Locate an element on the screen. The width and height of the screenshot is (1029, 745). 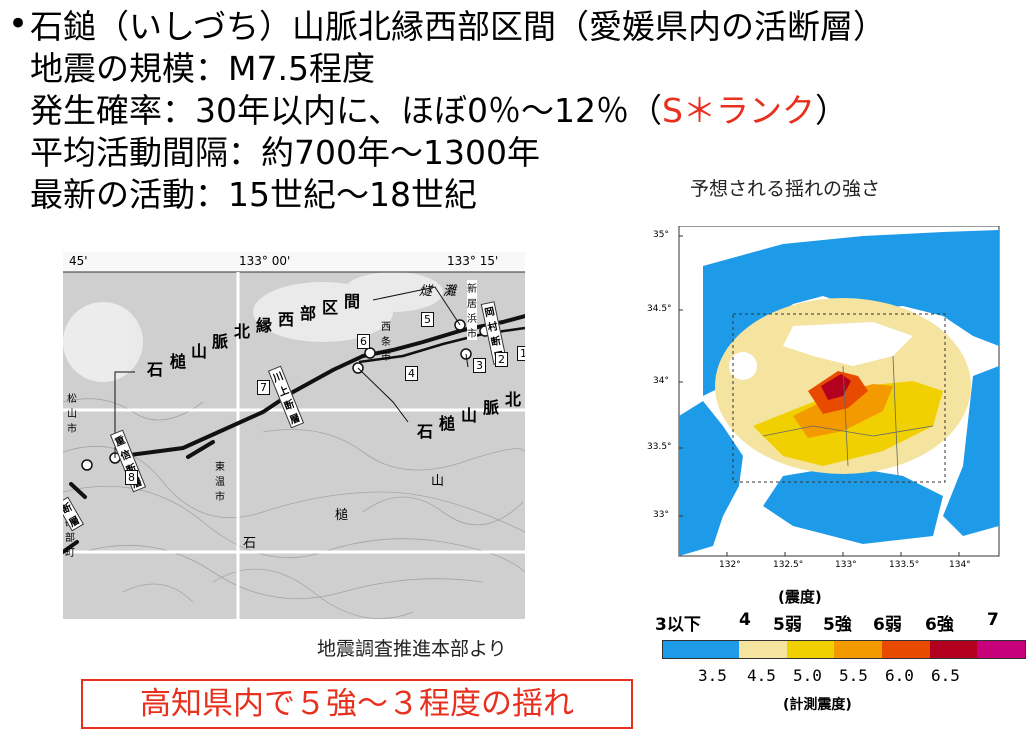
probability-close: ） is located at coordinates (831, 110).